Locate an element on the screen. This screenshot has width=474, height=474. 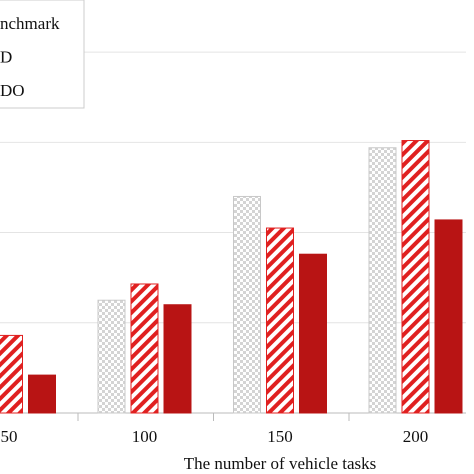
legend-label: DO is located at coordinates (12, 90).